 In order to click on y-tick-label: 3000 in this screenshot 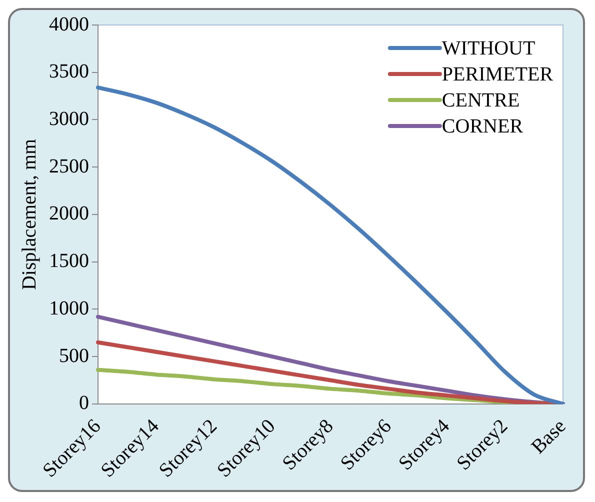, I will do `click(69, 119)`.